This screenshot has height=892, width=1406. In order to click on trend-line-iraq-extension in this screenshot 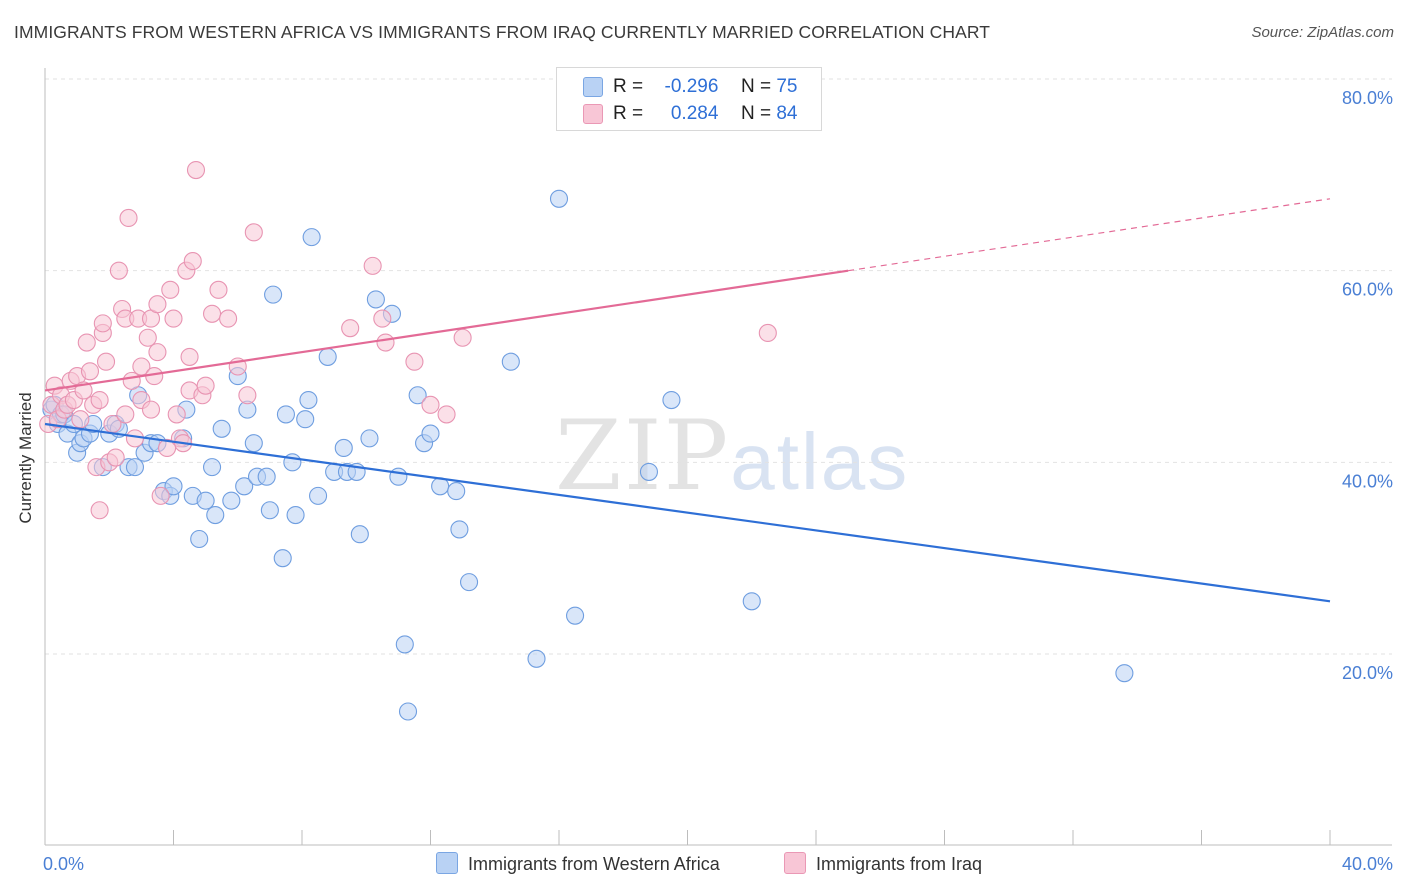, I will do `click(1089, 235)`.